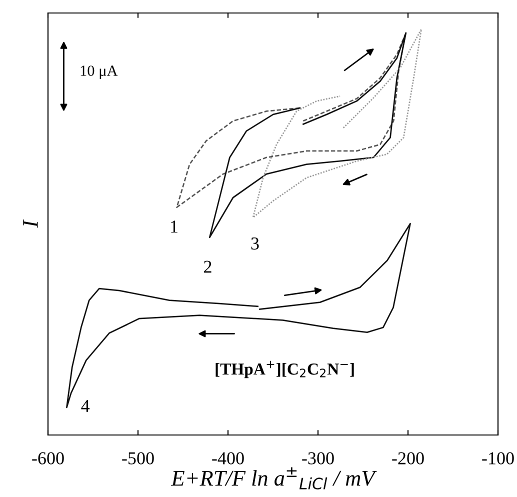 The image size is (517, 497). What do you see at coordinates (498, 458) in the screenshot?
I see `x-tick-label: -100` at bounding box center [498, 458].